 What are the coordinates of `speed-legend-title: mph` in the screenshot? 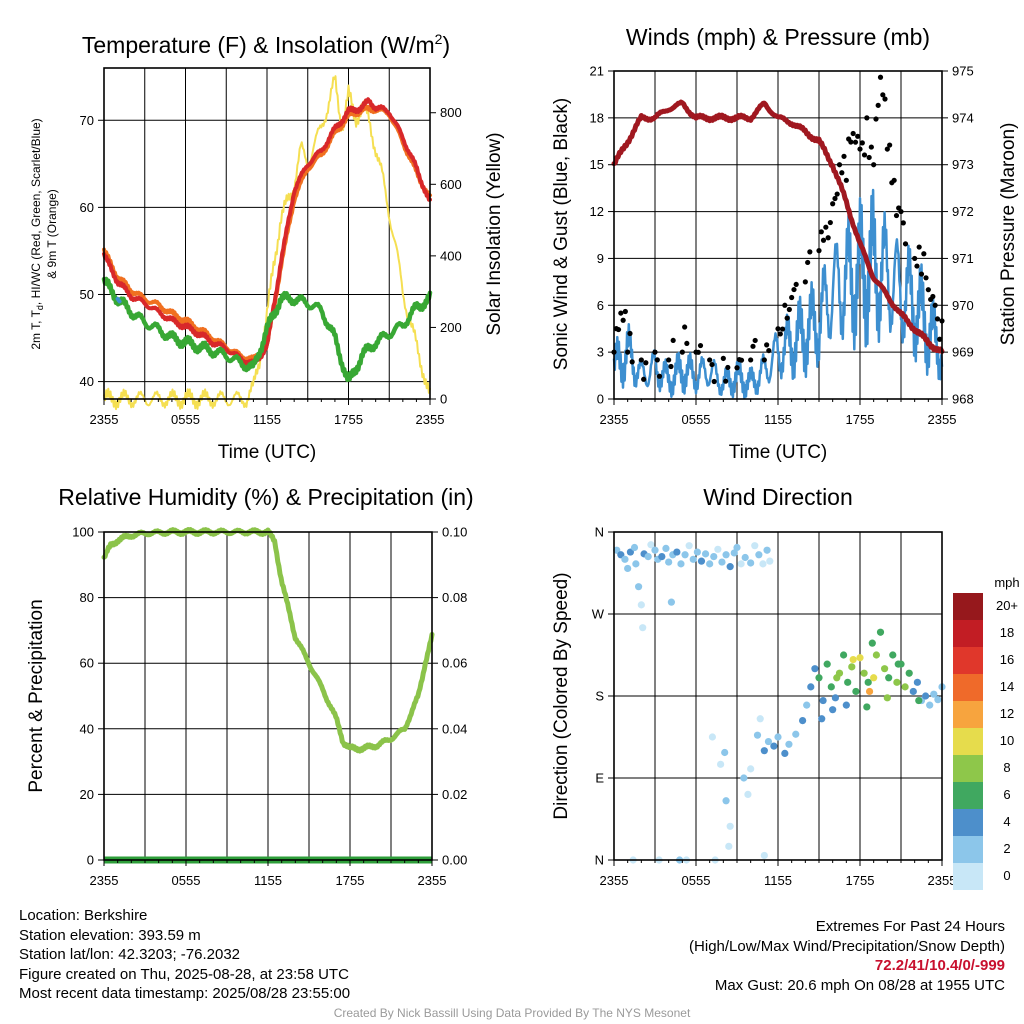 It's located at (1006, 582).